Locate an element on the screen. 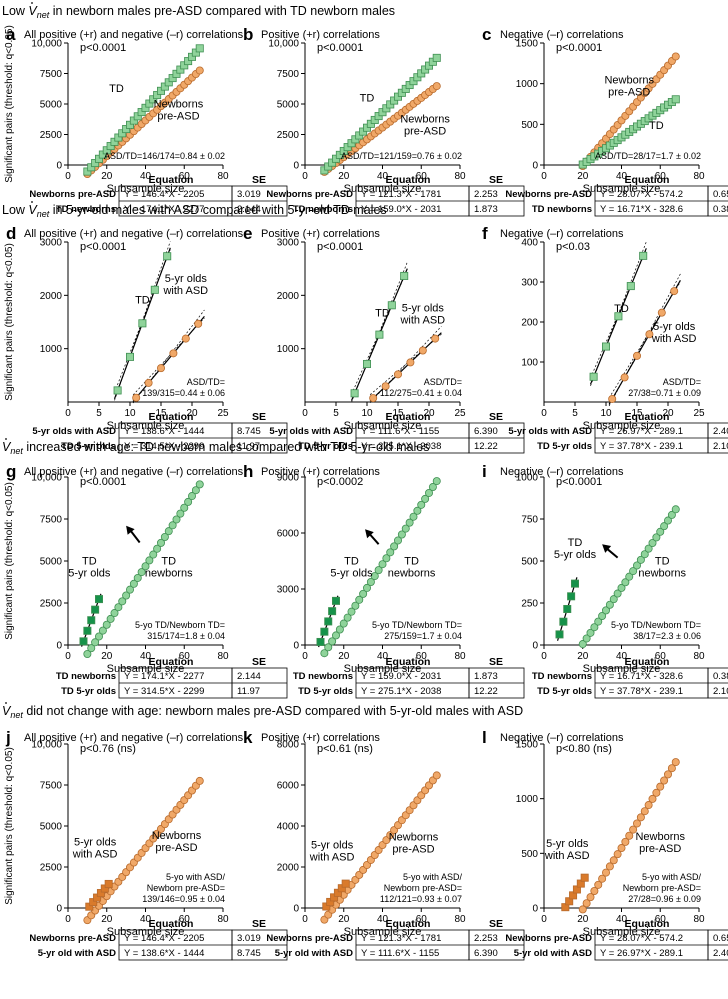 The image size is (728, 999). y-tick-label: 3000 is located at coordinates (288, 243).